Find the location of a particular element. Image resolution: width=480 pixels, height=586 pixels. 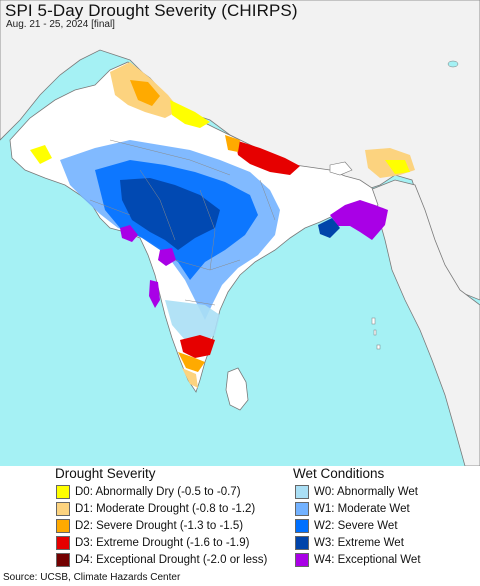

map-title: SPI 5-Day Drought Severity (CHIRPS) is located at coordinates (151, 10).